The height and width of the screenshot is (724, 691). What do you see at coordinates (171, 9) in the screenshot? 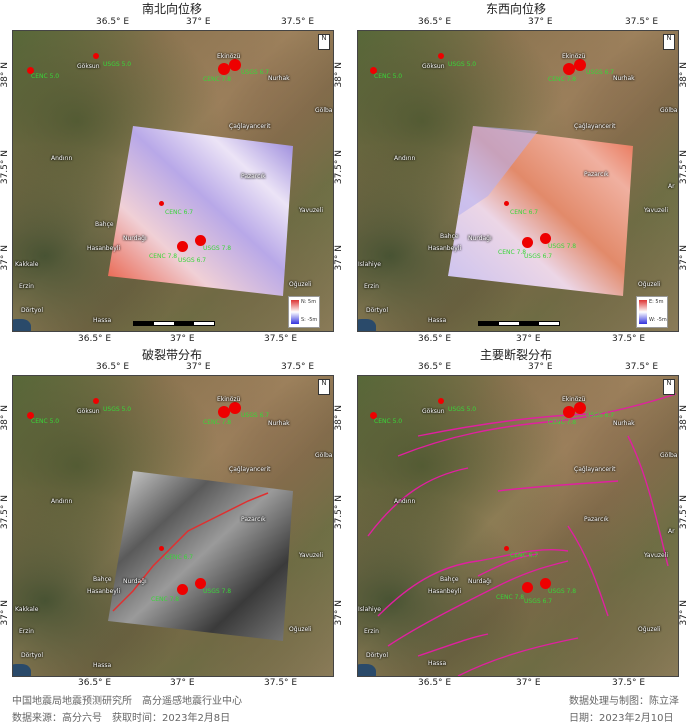
I see `panel-title-ns: 南北向位移` at bounding box center [171, 9].